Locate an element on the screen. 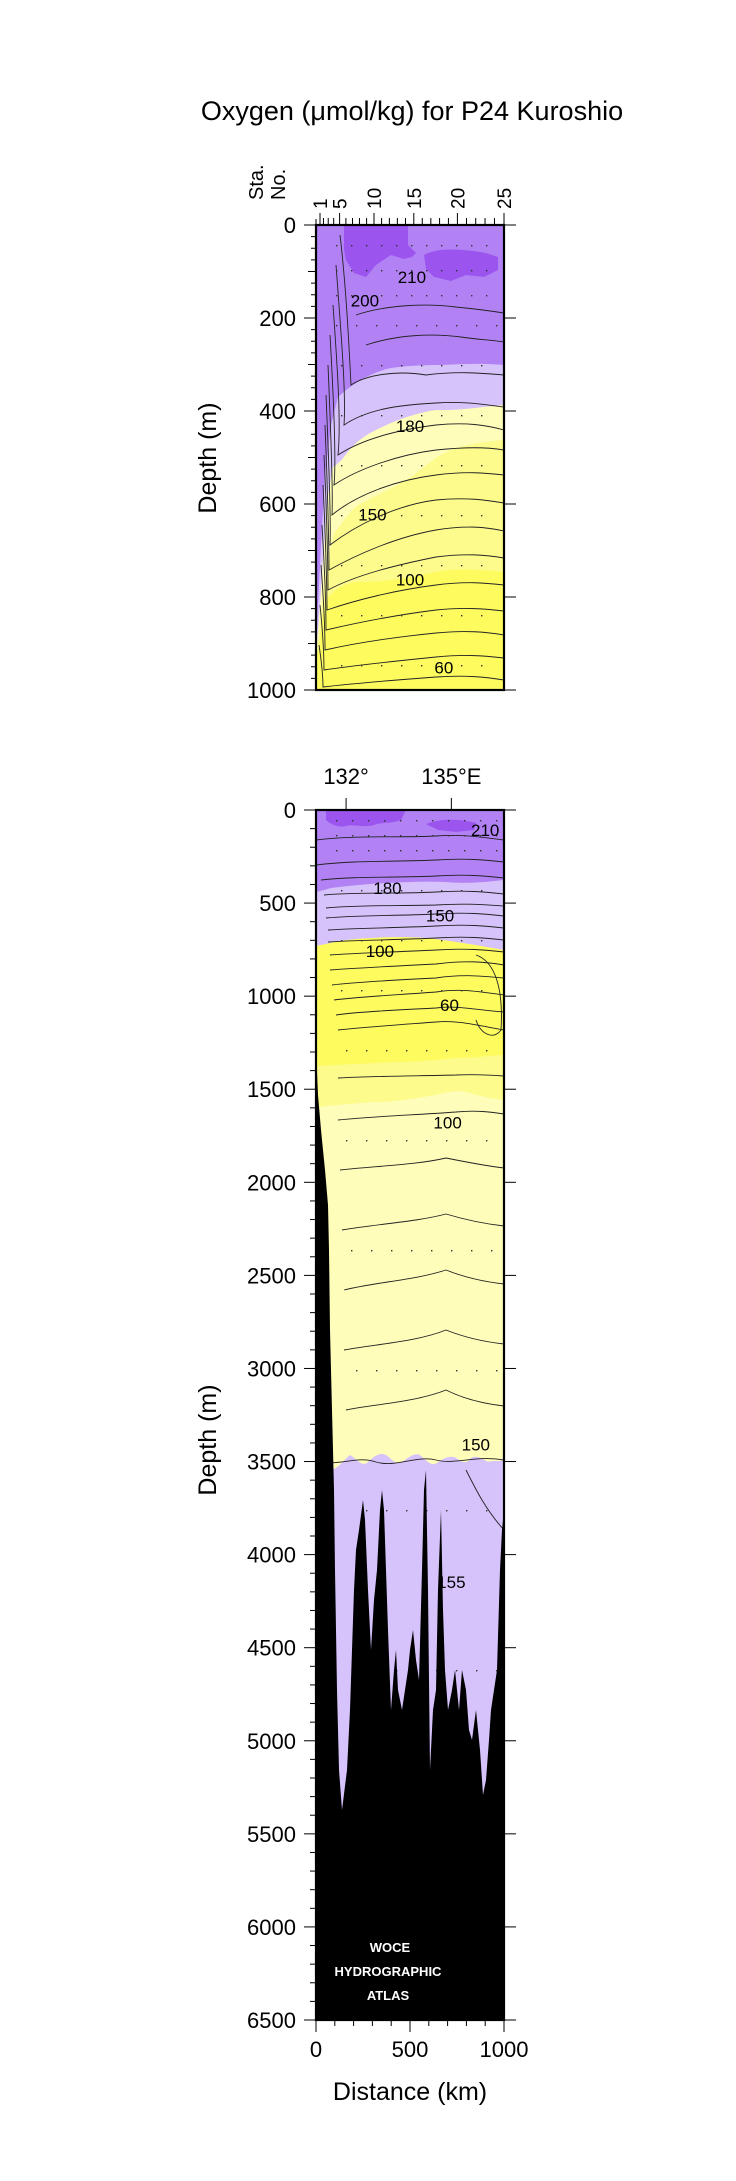 Image resolution: width=736 pixels, height=2181 pixels. x-tick-labels: 0 500 1000 is located at coordinates (419, 2049).